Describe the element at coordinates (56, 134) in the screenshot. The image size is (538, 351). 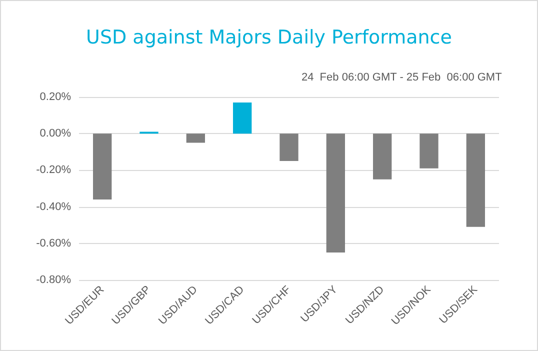
I see `y-tick-label: 0.00%` at that location.